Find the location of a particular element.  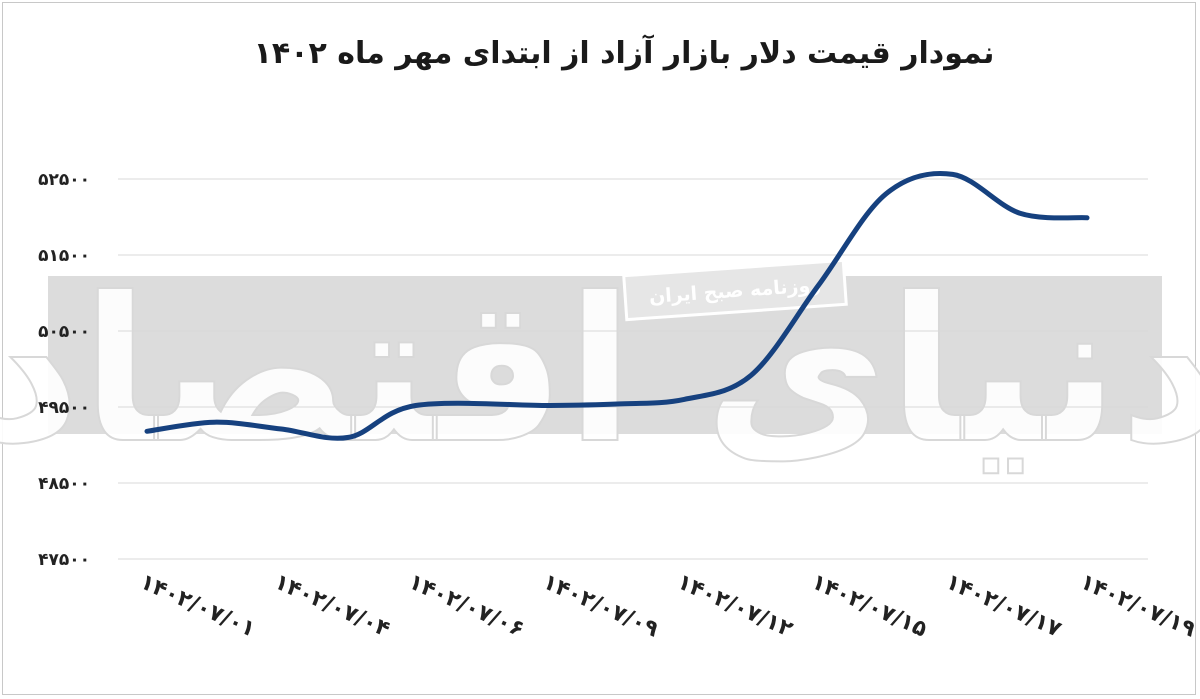

y-tick-label: ۴۹۵۰۰ is located at coordinates (64, 408).